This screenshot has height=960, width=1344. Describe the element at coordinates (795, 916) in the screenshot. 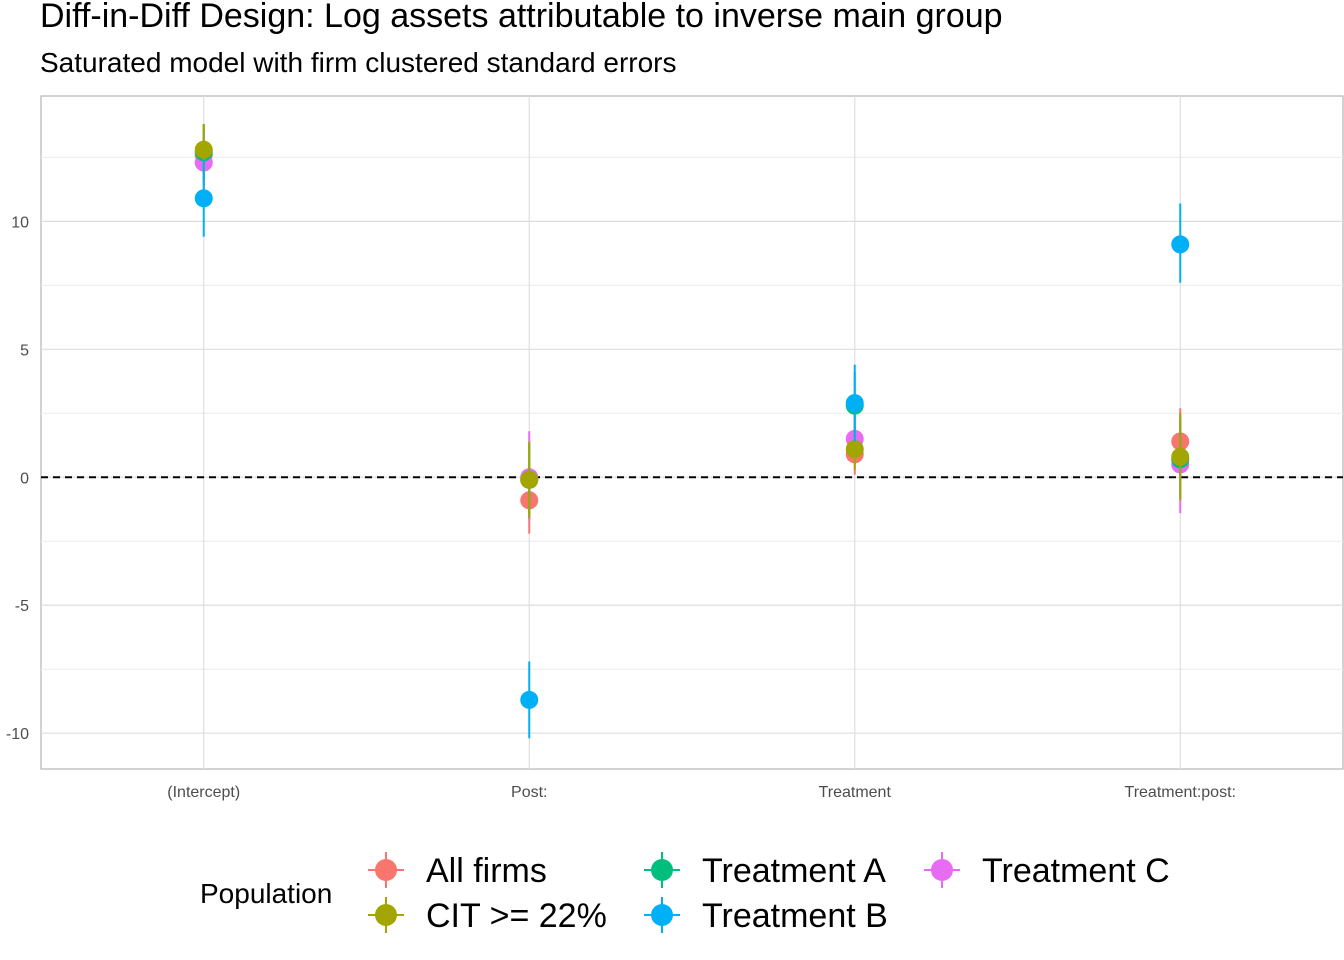

I see `legend-label-treatment-b: Treatment B` at that location.